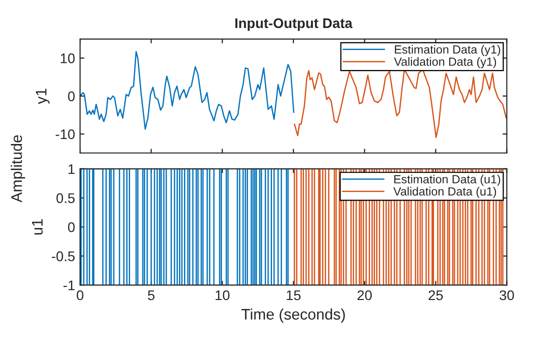  I want to click on y-axis-title: u1, so click(37, 226).